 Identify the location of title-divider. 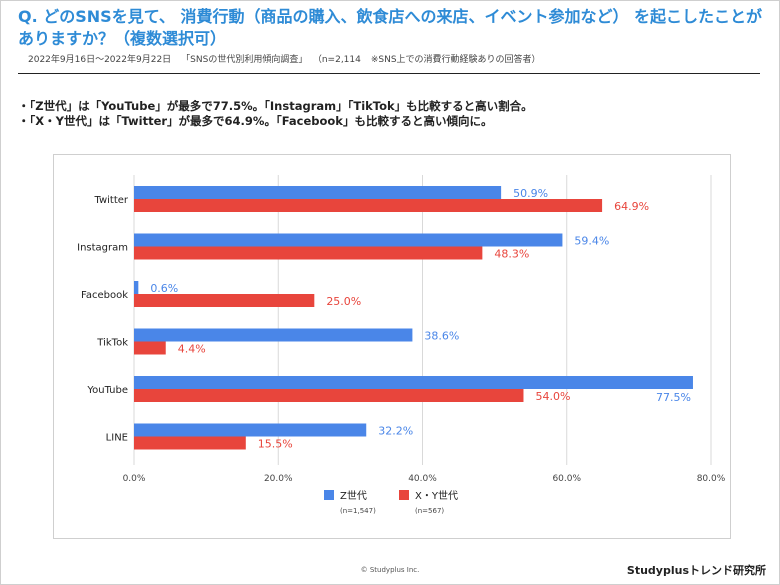
(389, 73).